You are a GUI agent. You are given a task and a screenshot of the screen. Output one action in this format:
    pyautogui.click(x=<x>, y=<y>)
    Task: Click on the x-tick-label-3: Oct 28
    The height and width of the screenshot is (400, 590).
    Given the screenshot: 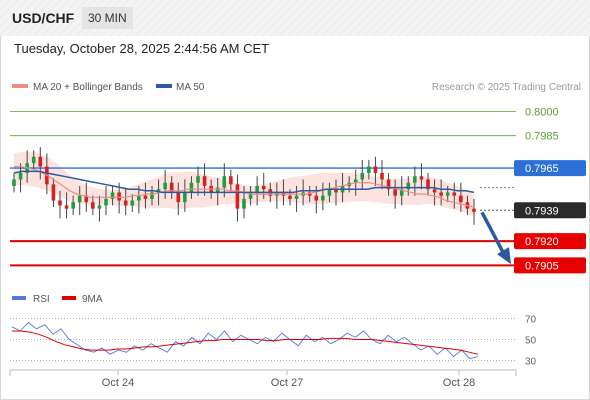 What is the action you would take?
    pyautogui.click(x=459, y=383)
    